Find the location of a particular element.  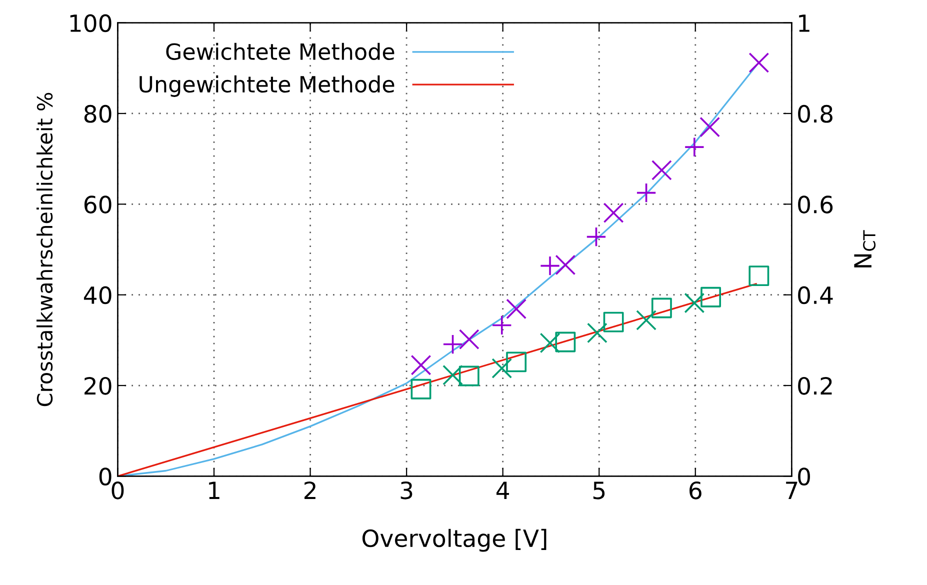

y-axis-title: Crosstalkwahrscheinlichkeit % is located at coordinates (44, 249).